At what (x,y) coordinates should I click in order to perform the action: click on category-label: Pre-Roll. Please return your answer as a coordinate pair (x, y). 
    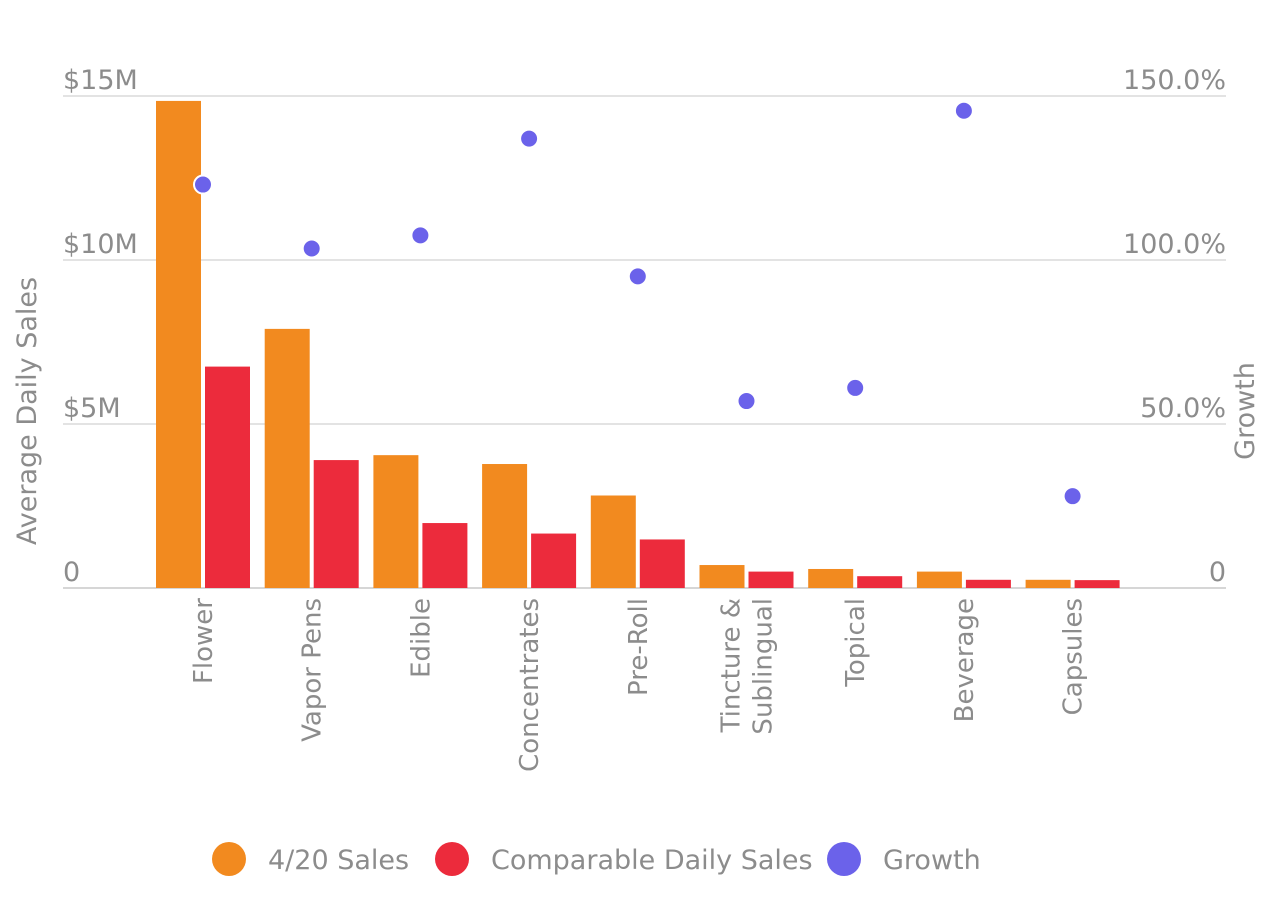
    Looking at the image, I should click on (639, 647).